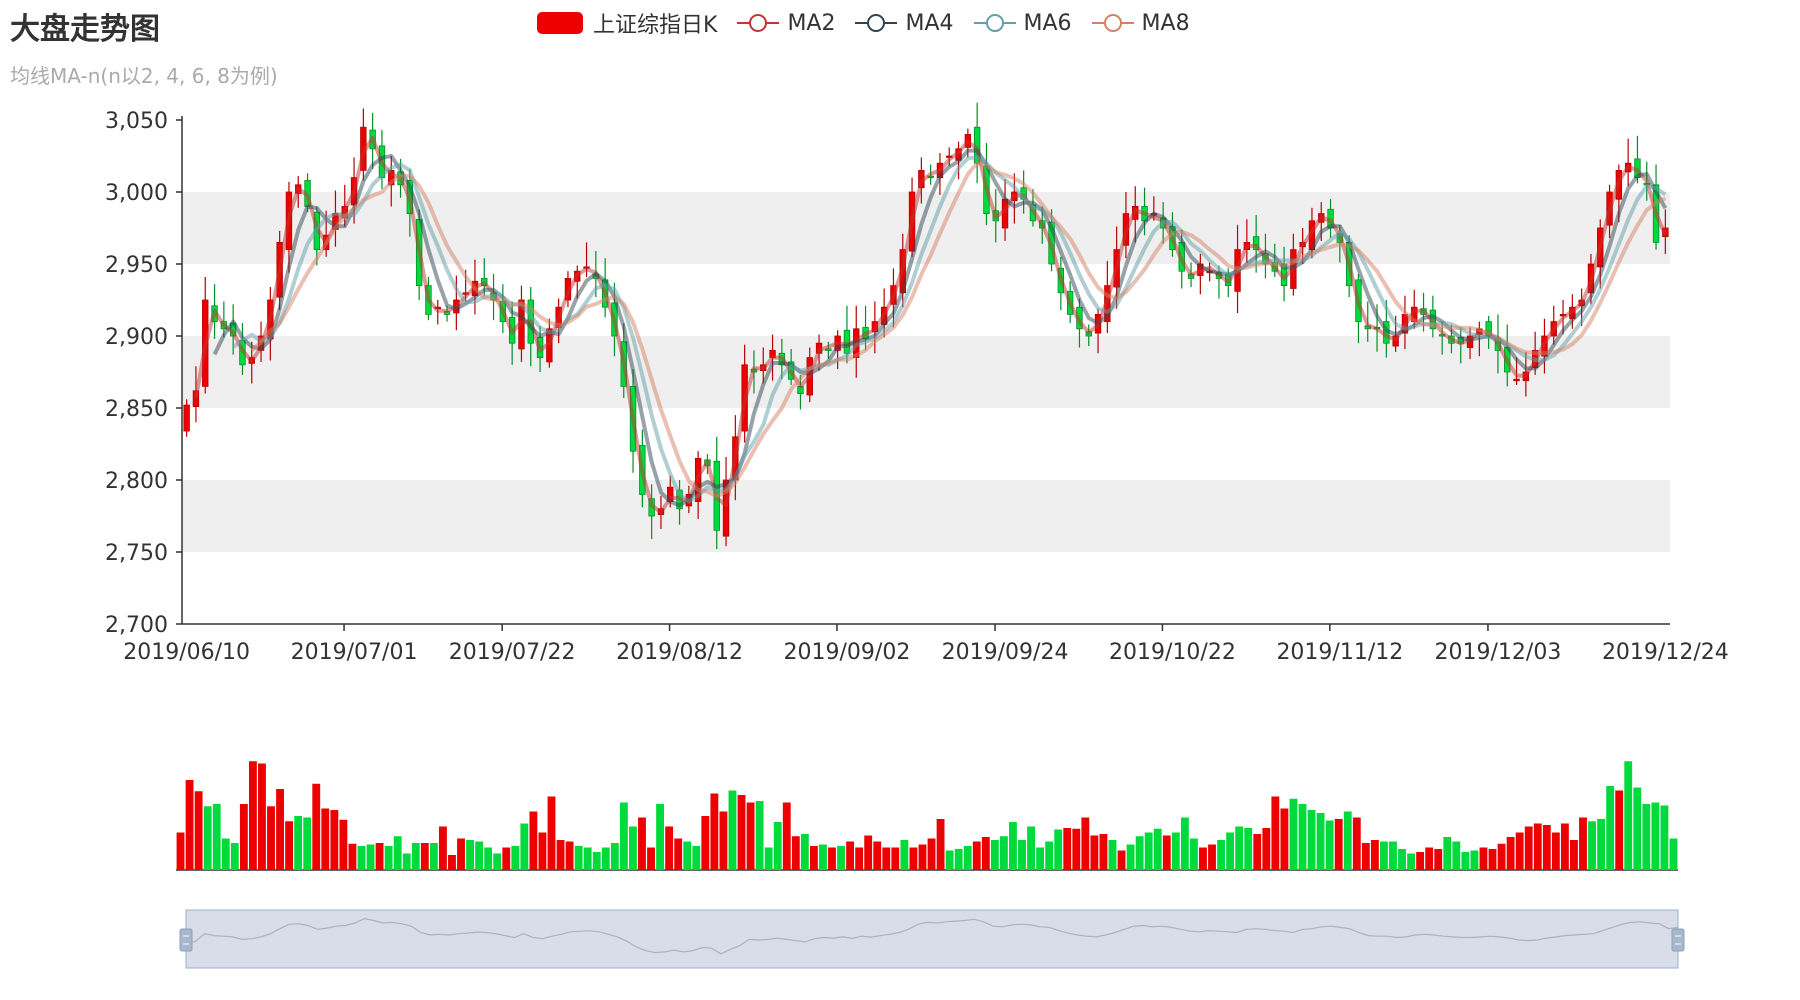 This screenshot has height=1000, width=1800. What do you see at coordinates (1140, 23) in the screenshot?
I see `legend-item-ma8: MA8` at bounding box center [1140, 23].